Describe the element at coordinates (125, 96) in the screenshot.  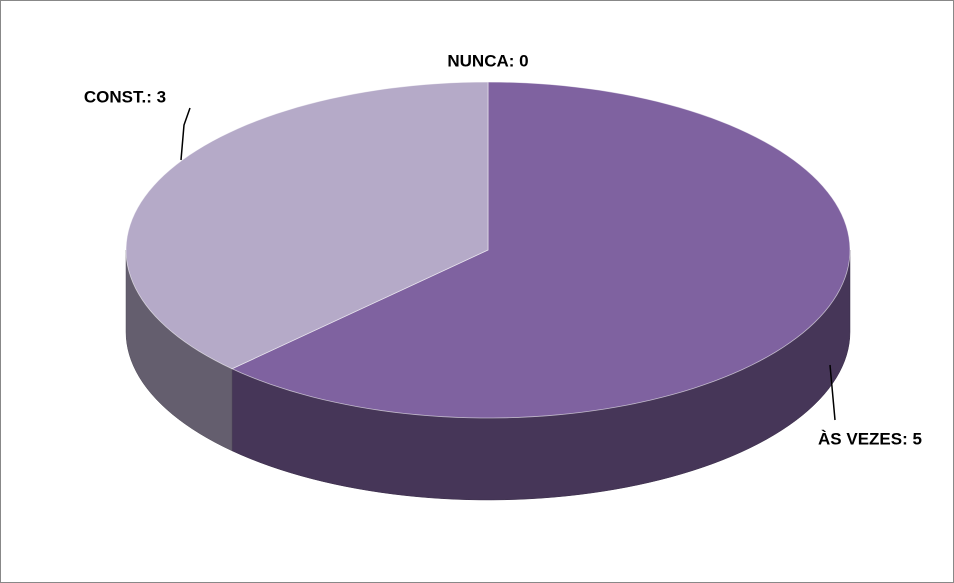
I see `data-label: CONST.: 3` at that location.